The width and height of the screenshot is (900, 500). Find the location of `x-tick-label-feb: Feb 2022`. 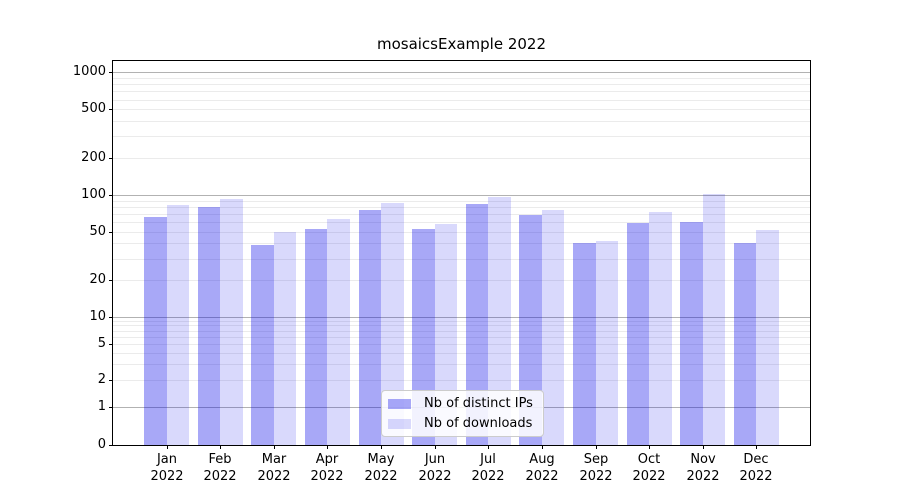

x-tick-label-feb: Feb 2022 is located at coordinates (220, 468).